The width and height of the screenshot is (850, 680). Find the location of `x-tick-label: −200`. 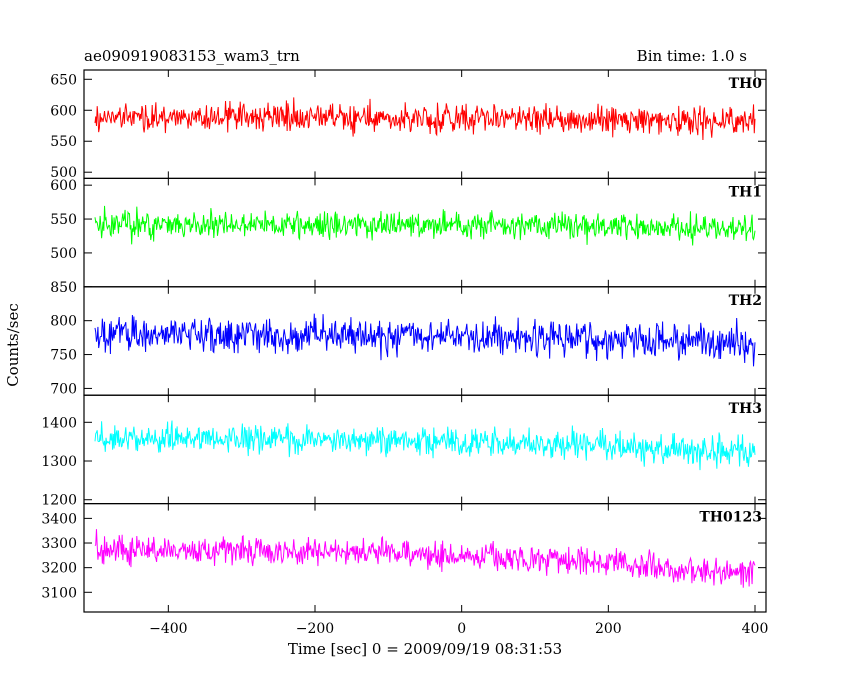

x-tick-label: −200 is located at coordinates (315, 629).